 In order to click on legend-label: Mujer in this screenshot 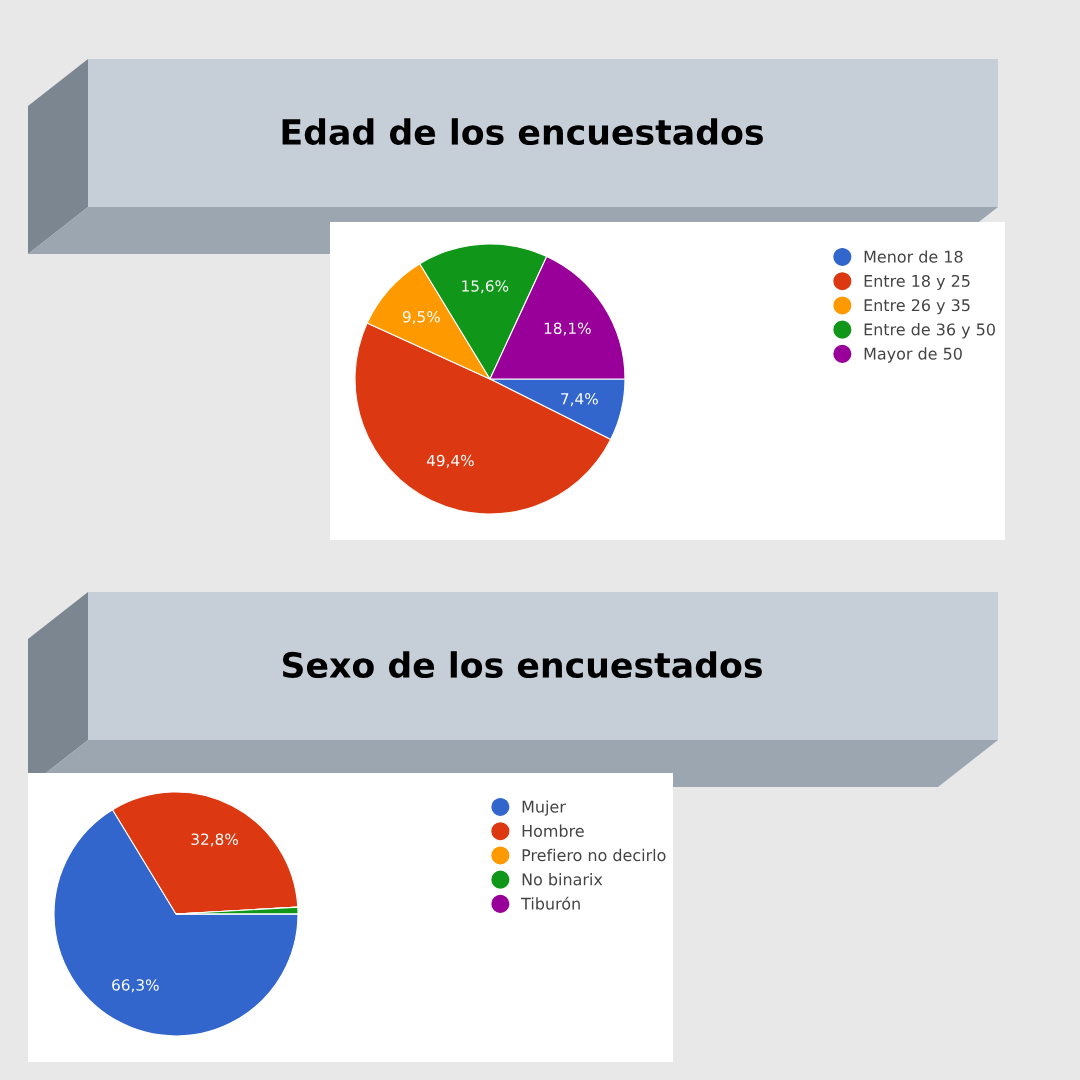, I will do `click(544, 808)`.